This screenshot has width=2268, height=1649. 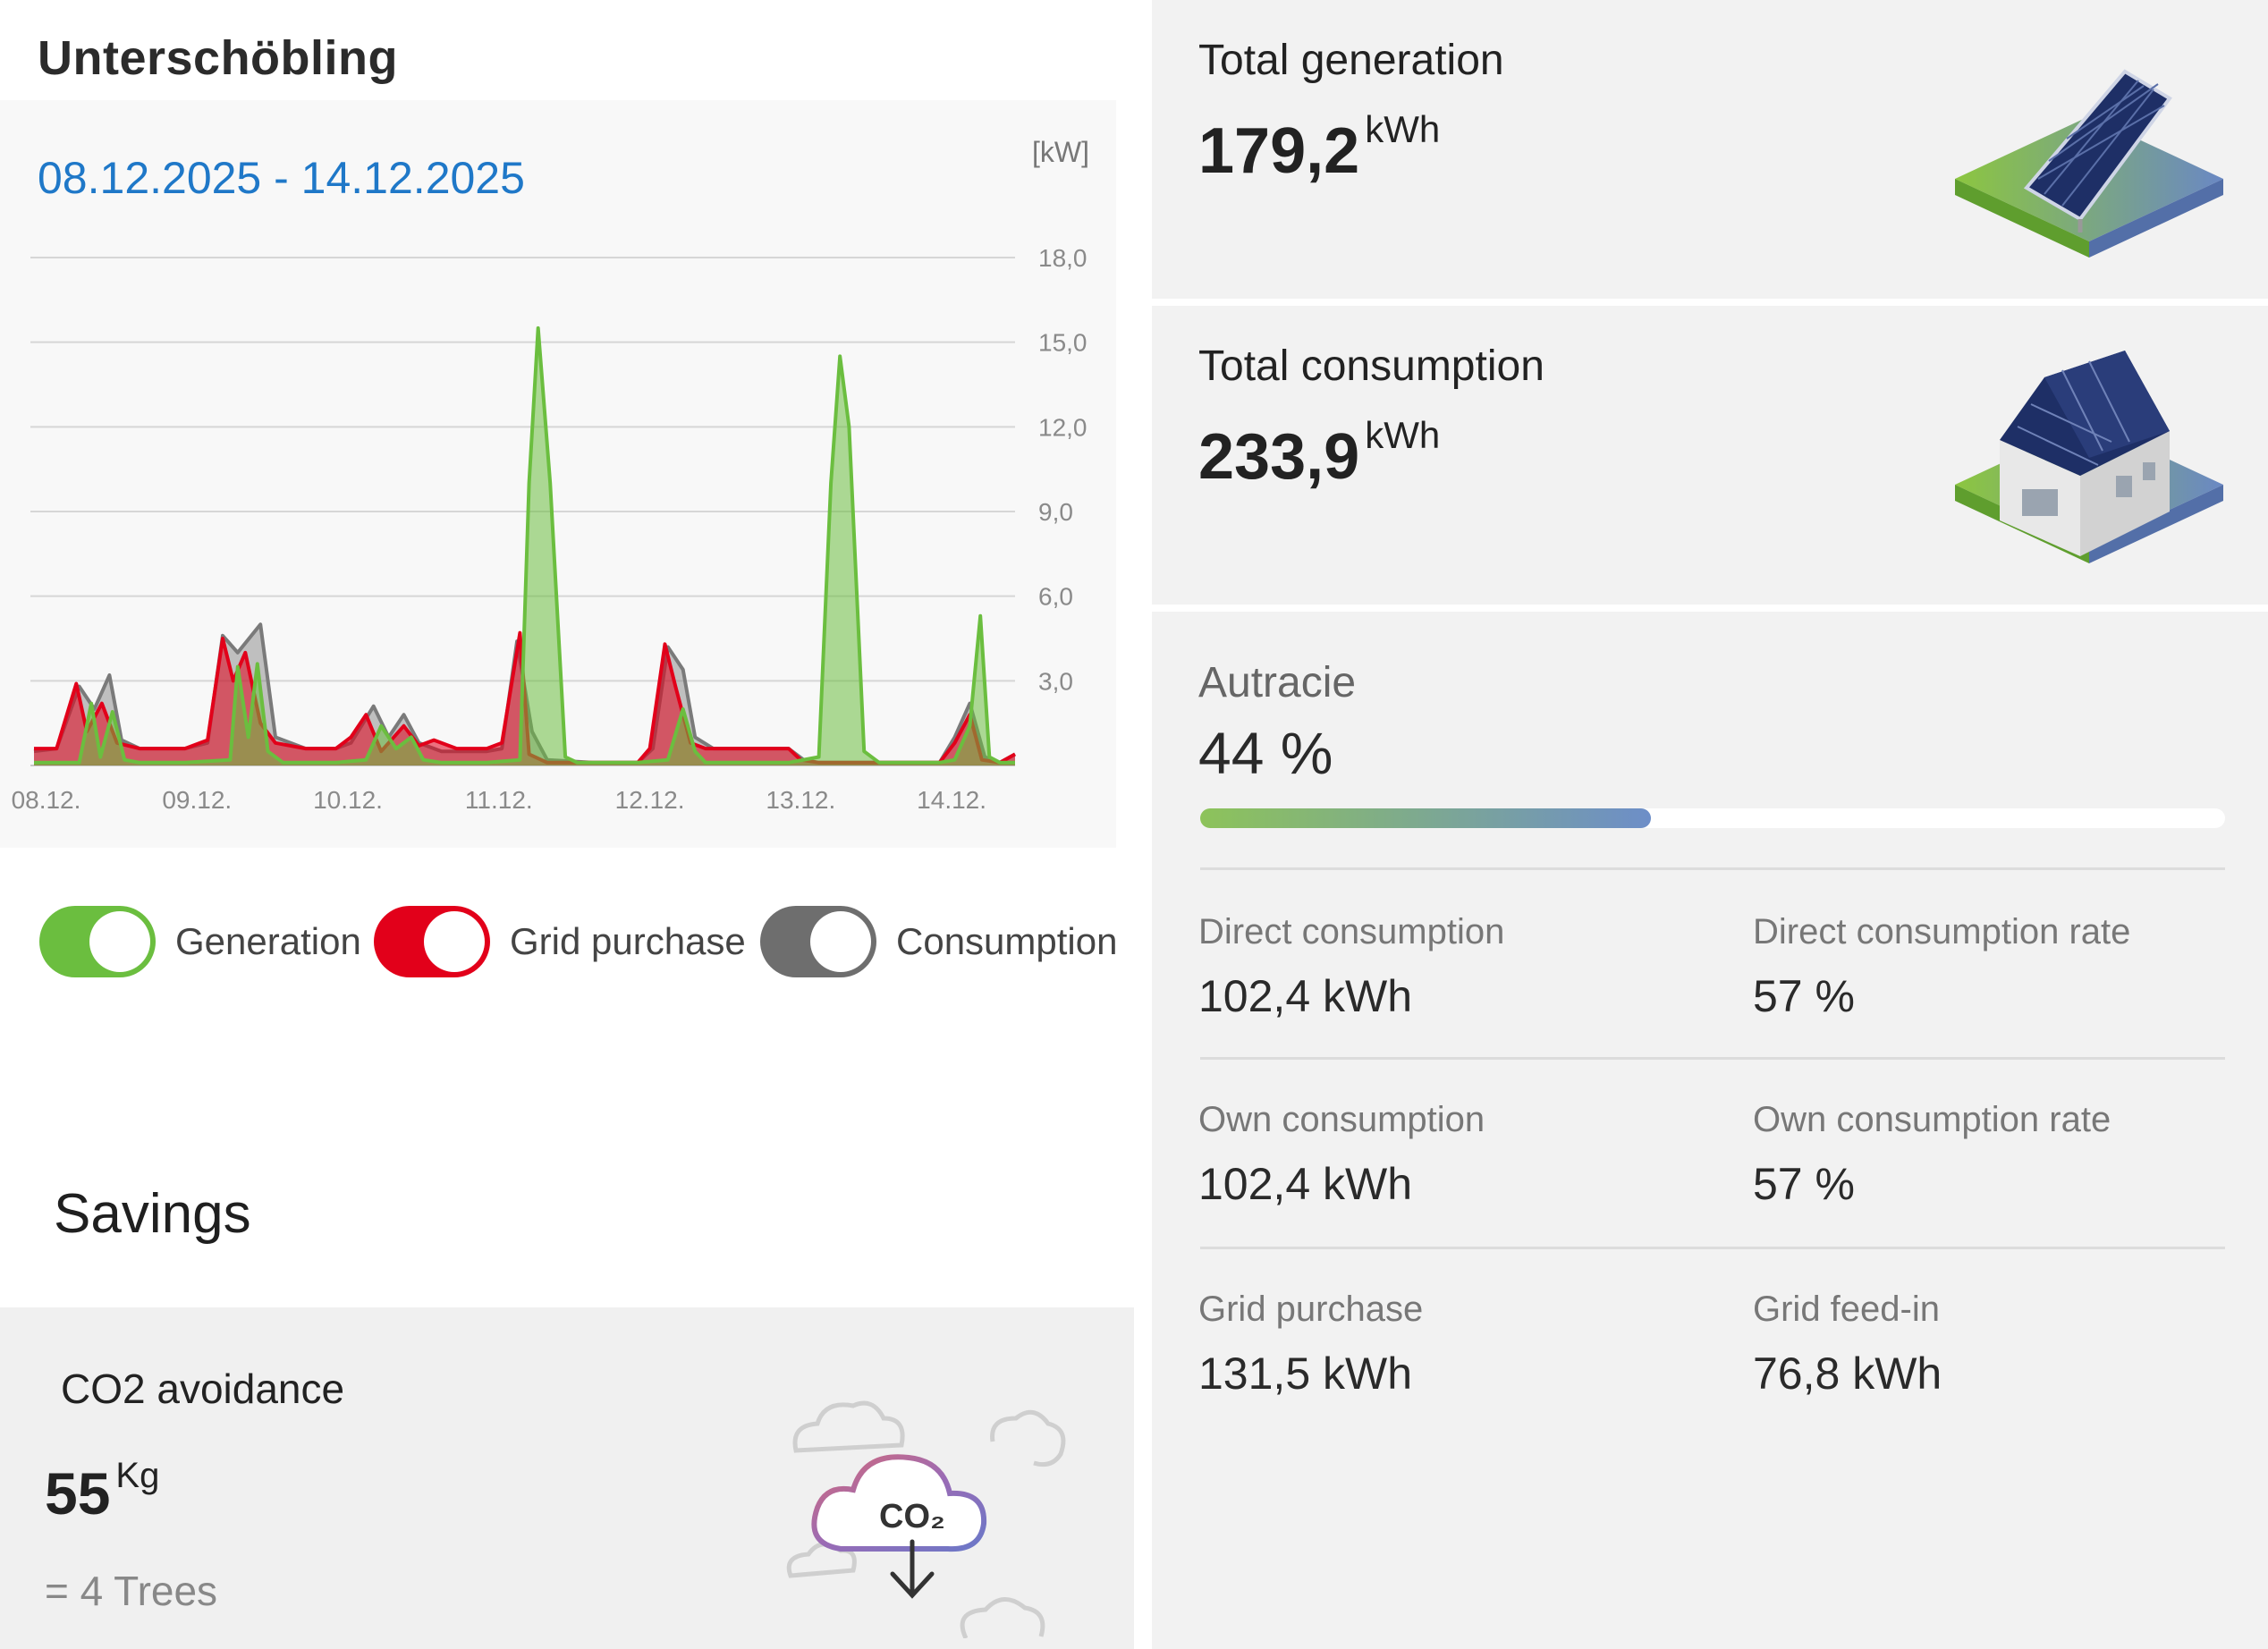 What do you see at coordinates (1932, 1119) in the screenshot?
I see `stat-label: Own consumption rate` at bounding box center [1932, 1119].